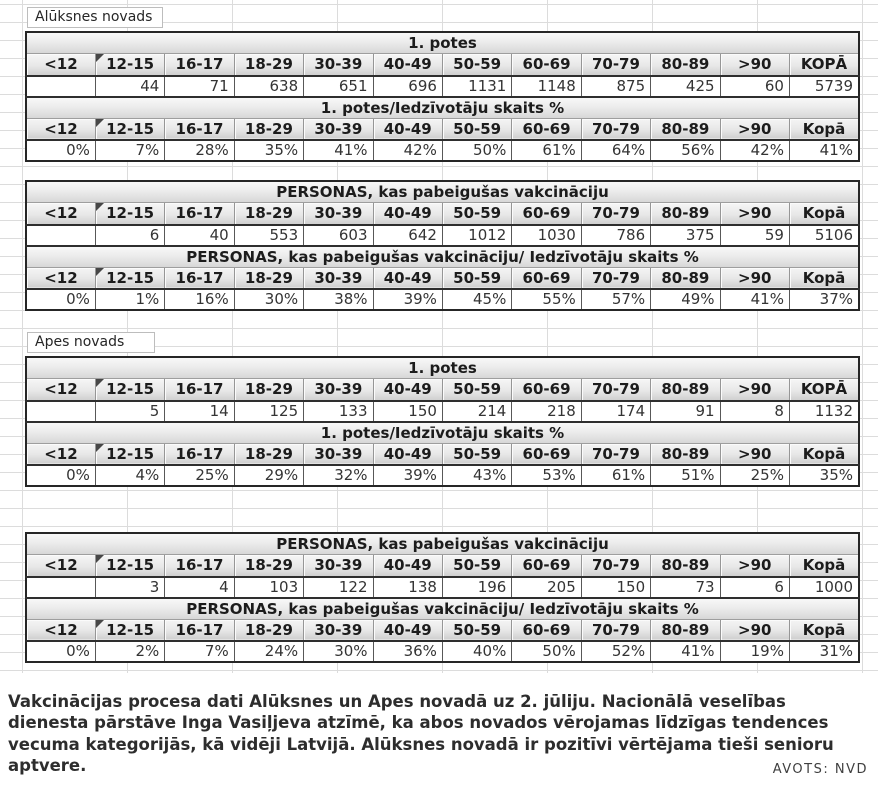  What do you see at coordinates (615, 651) in the screenshot?
I see `value-cell: 52%` at bounding box center [615, 651].